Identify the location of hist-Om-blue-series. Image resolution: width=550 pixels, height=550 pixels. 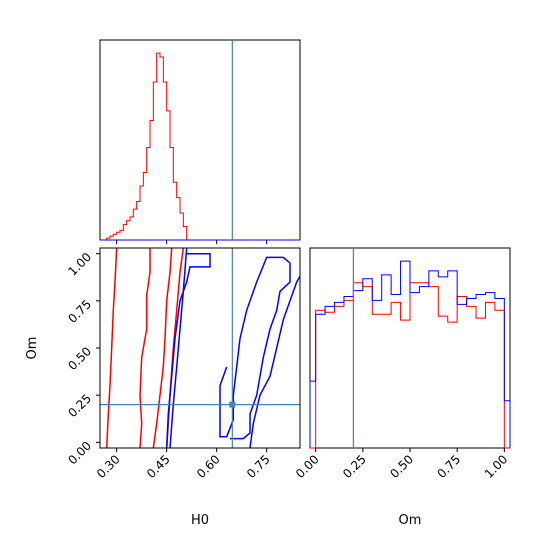
(410, 354).